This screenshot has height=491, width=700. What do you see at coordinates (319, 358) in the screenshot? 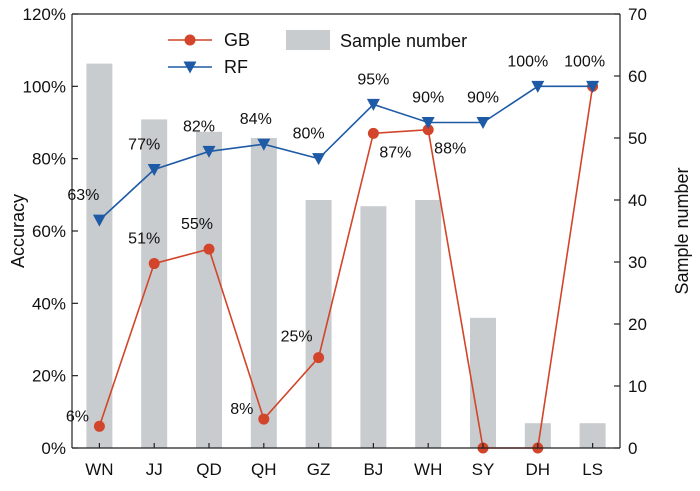
I see `point-gb-gz` at bounding box center [319, 358].